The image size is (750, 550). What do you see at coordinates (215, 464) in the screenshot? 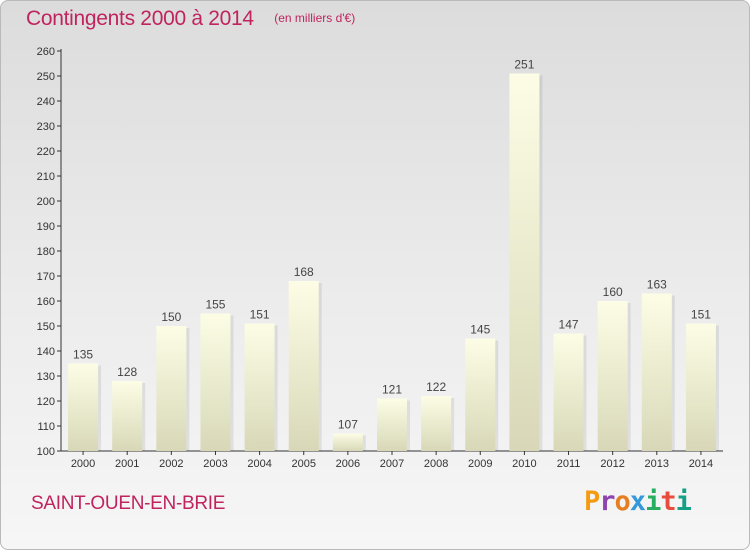
I see `x-tick-label: 2003` at bounding box center [215, 464].